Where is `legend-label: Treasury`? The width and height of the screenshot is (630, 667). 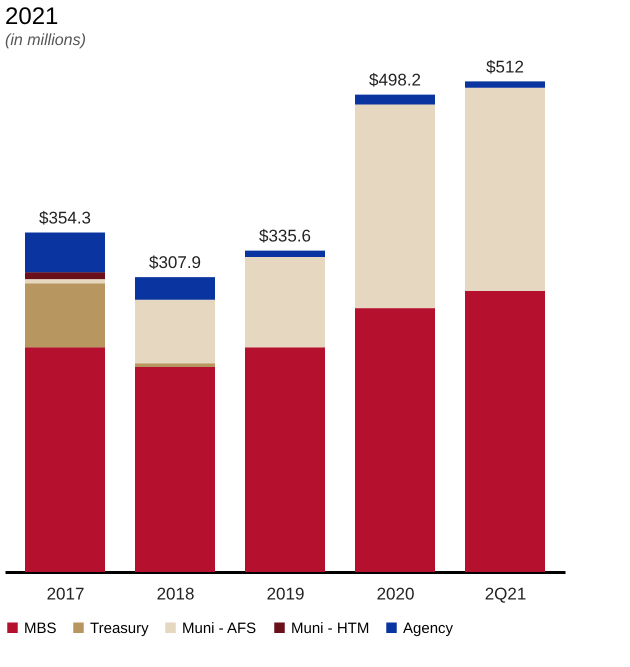 legend-label: Treasury is located at coordinates (120, 628).